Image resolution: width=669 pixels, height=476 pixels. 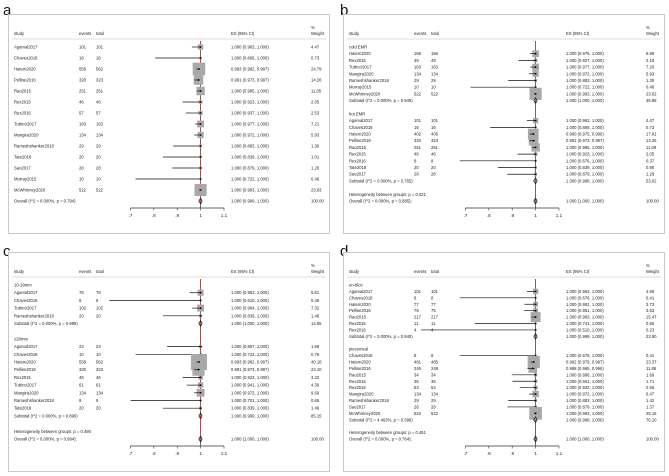 I want to click on study-label: McWhinney2020, so click(x=30, y=190).